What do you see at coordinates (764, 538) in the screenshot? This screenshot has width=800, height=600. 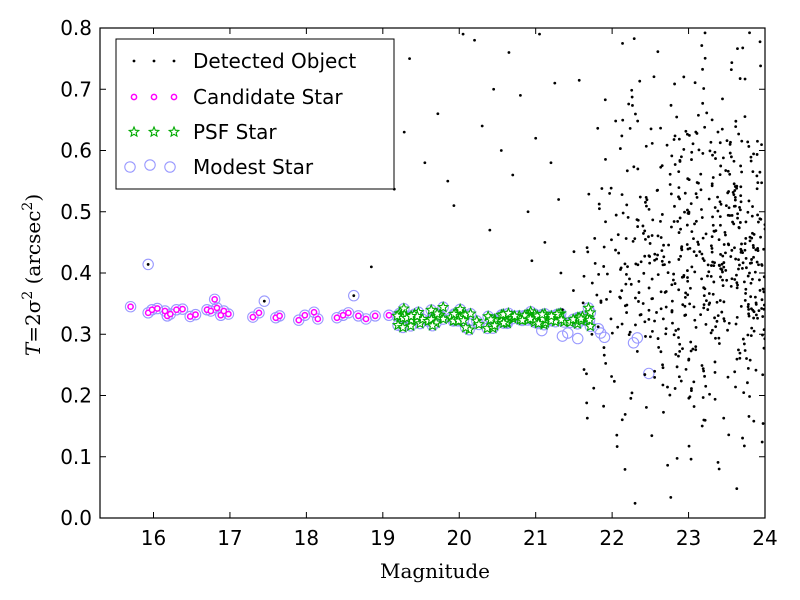 I see `x-tick-label: 24` at bounding box center [764, 538].